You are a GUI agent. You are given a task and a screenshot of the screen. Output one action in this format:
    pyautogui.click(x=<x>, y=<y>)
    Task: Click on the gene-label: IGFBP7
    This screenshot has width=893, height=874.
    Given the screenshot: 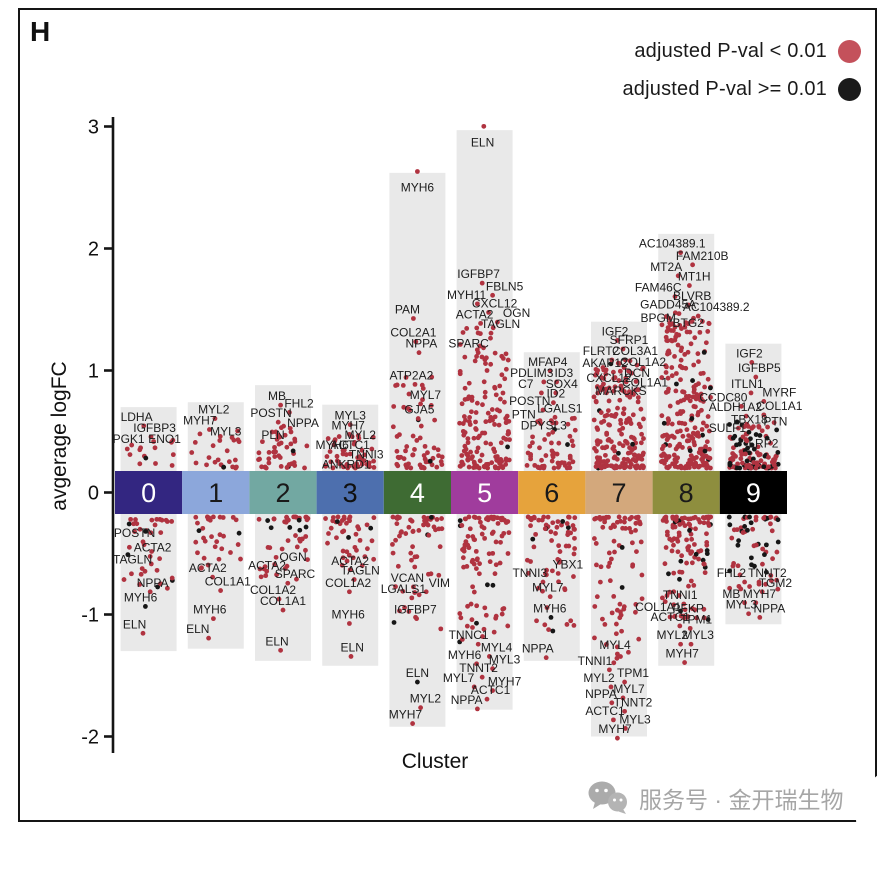 What is the action you would take?
    pyautogui.click(x=478, y=274)
    